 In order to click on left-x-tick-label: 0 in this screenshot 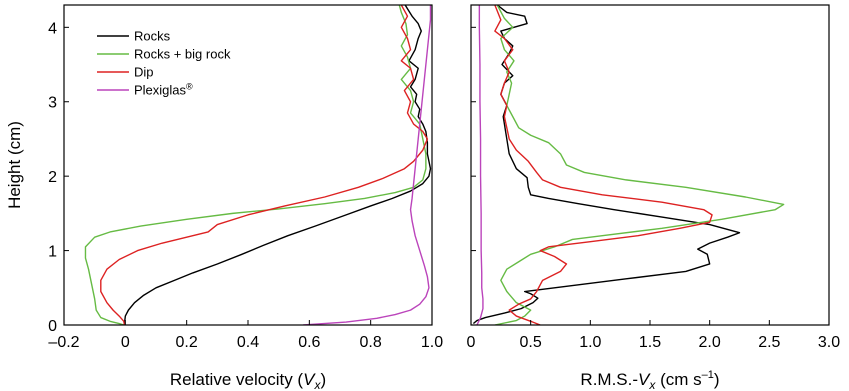, I will do `click(125, 342)`.